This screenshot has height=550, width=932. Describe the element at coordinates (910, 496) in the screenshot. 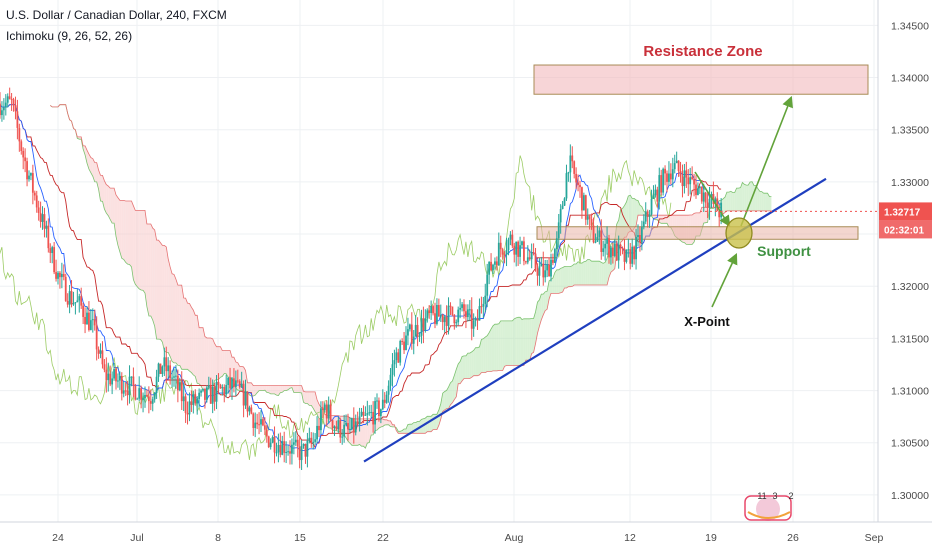

I see `price-tick-label: 1.30000` at that location.